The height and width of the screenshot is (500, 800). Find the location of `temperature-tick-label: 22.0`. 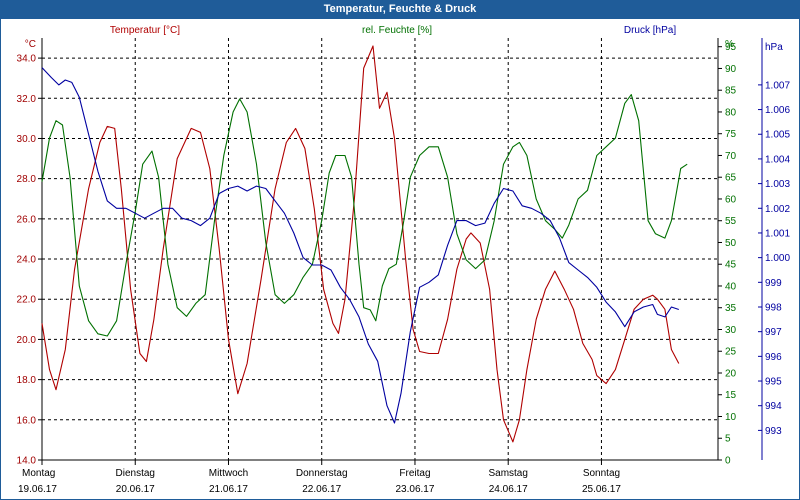

temperature-tick-label: 22.0 is located at coordinates (27, 300).